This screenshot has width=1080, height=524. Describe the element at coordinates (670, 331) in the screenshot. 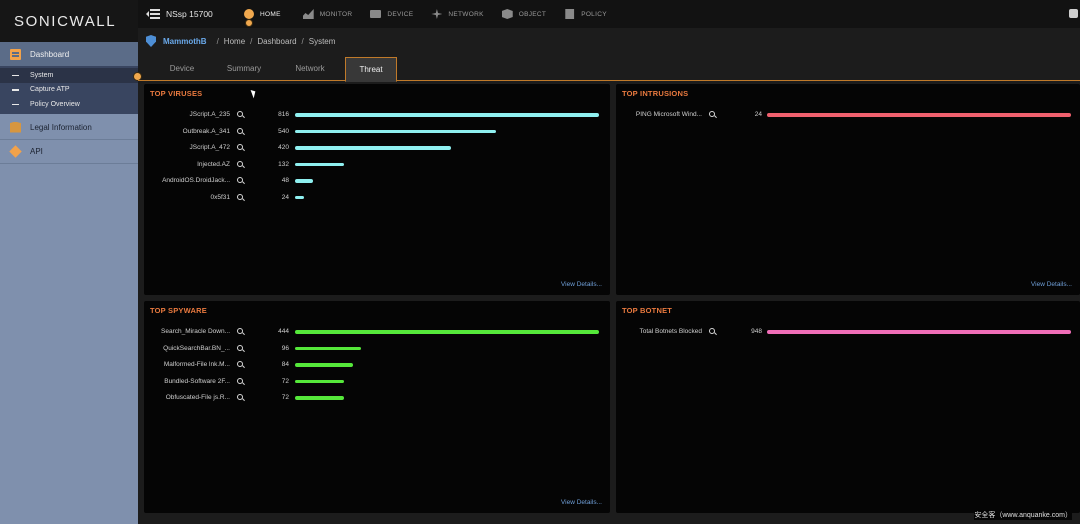

I see `row-label: Total Botnets Blocked` at that location.